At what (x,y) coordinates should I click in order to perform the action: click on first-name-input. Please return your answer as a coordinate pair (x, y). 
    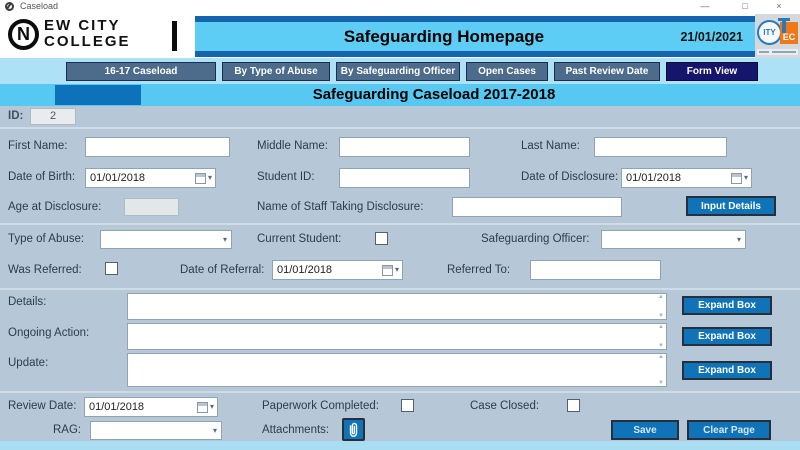
    Looking at the image, I should click on (157, 147).